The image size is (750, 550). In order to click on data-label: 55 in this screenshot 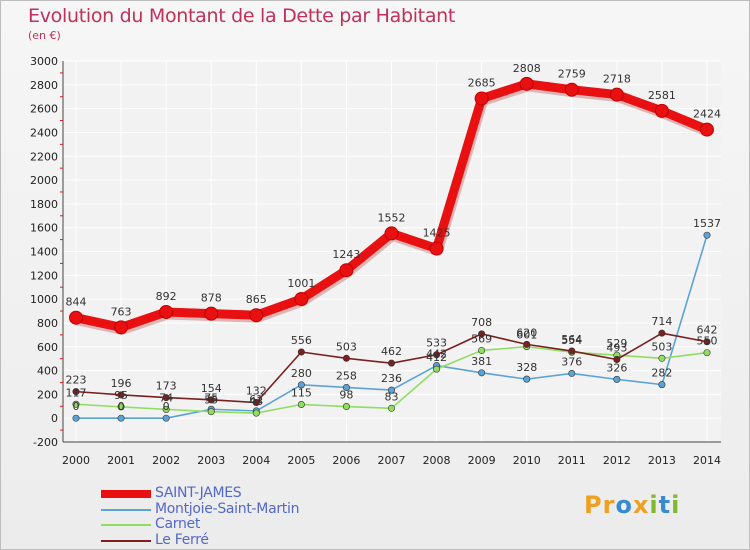, I will do `click(211, 400)`.